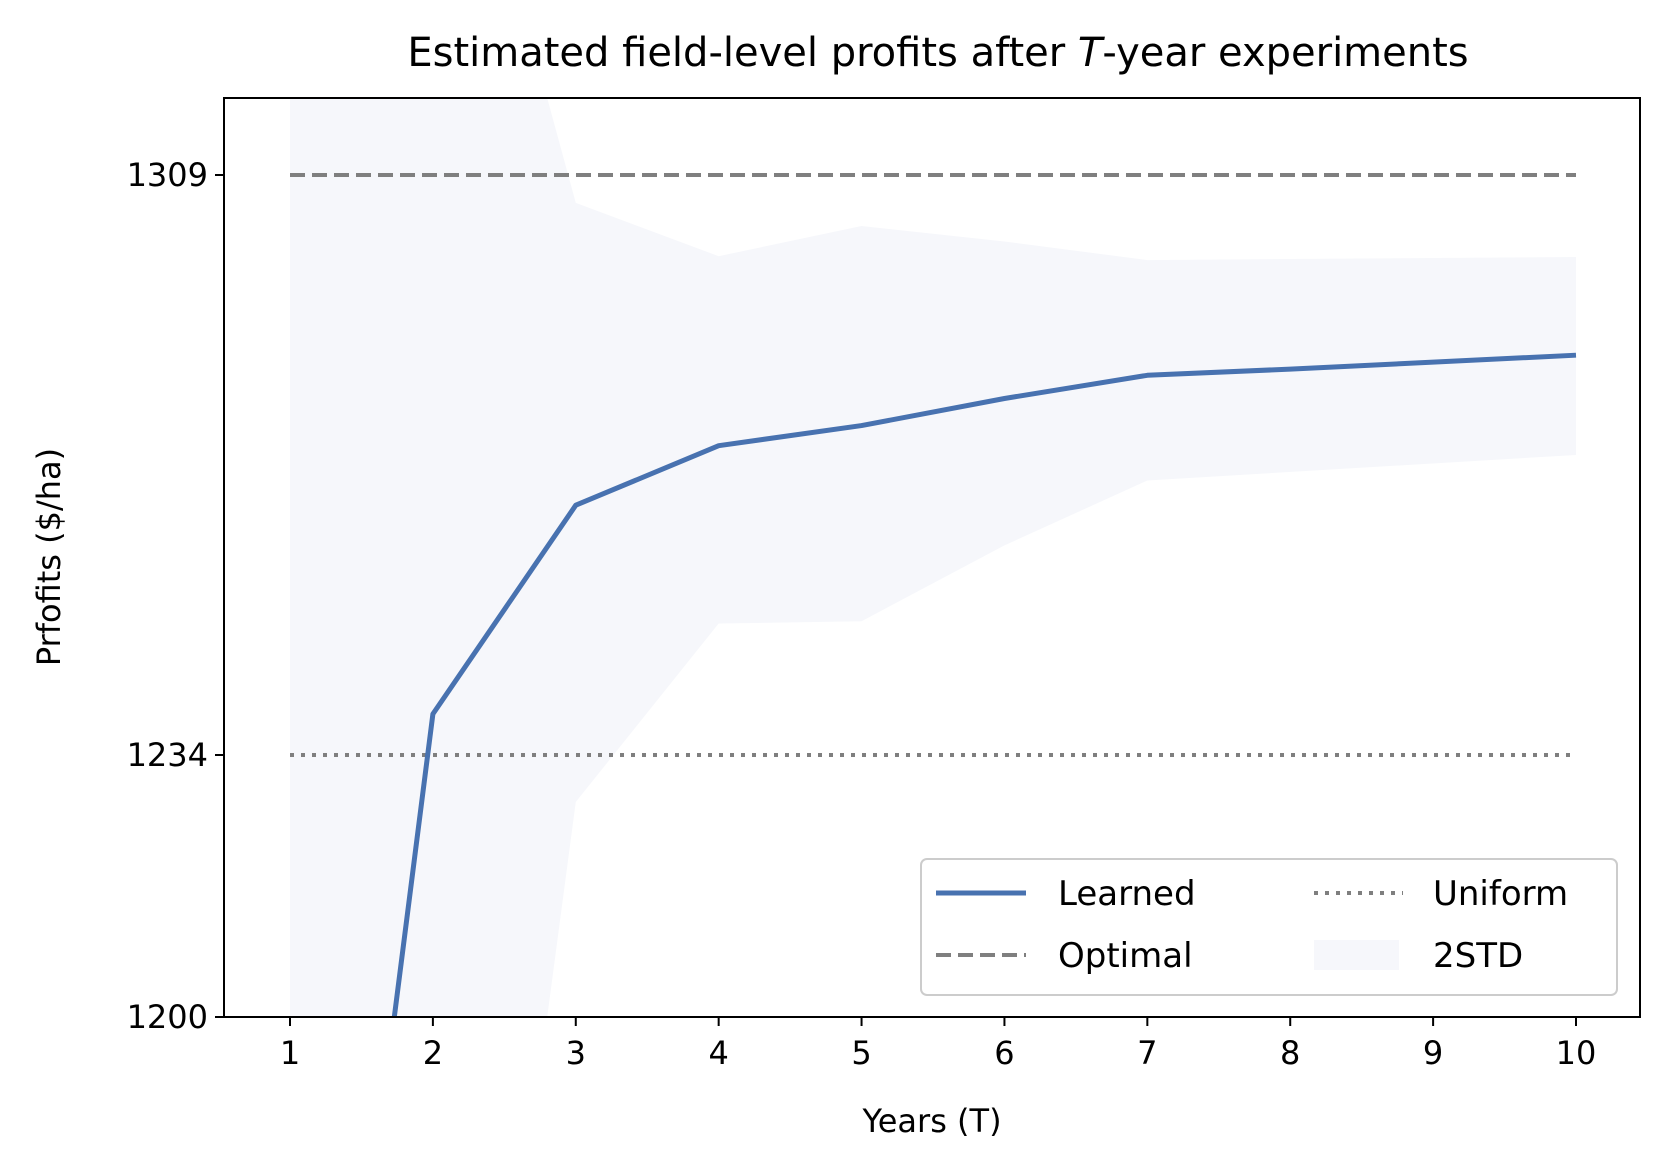 Image resolution: width=1661 pixels, height=1159 pixels. What do you see at coordinates (1356, 955) in the screenshot?
I see `legend-swatch-2std` at bounding box center [1356, 955].